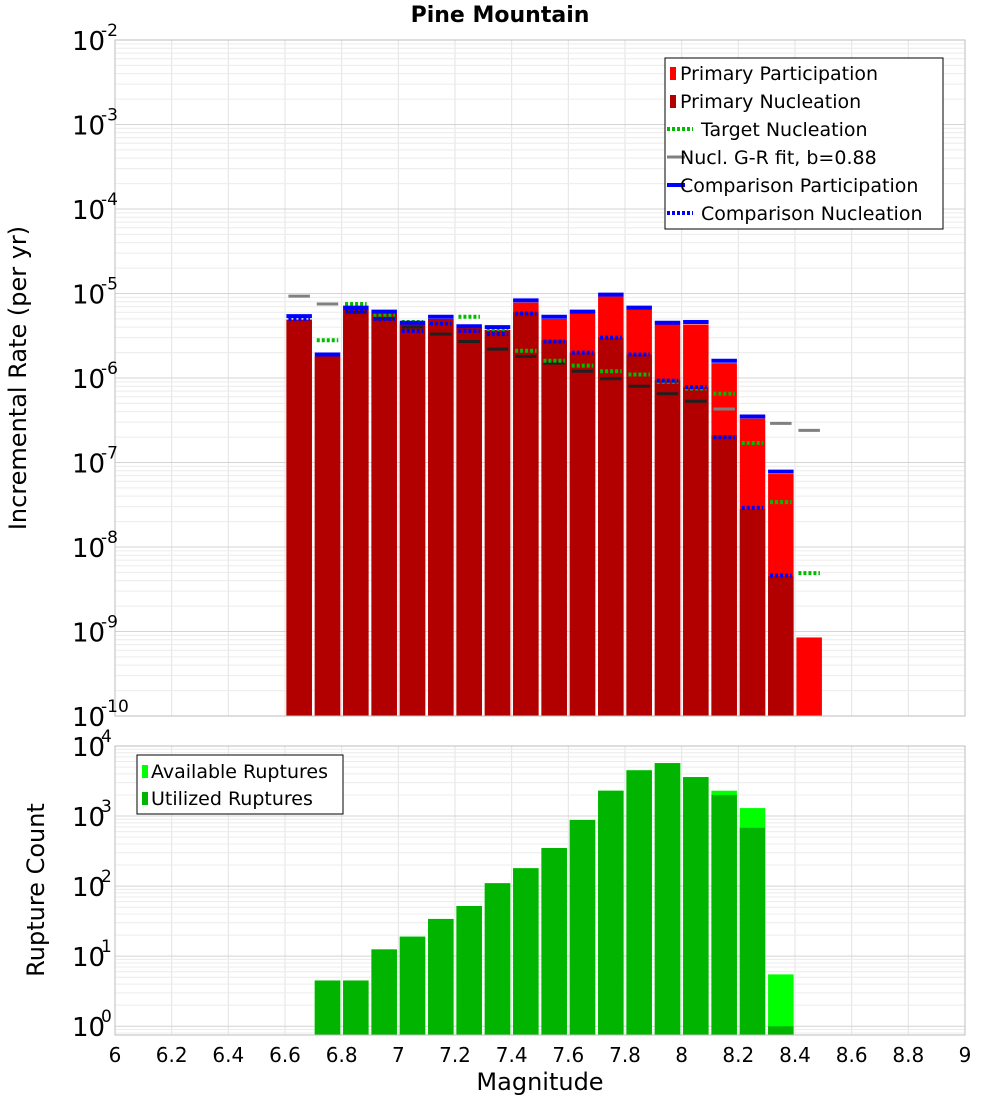 Image resolution: width=1000 pixels, height=1100 pixels. I want to click on x-tick-label: 8.2, so click(738, 1055).